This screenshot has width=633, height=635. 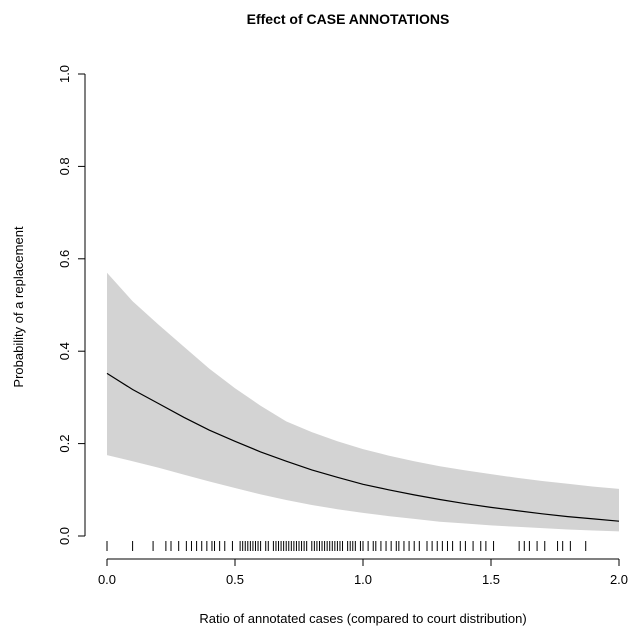 I want to click on x-tick-label: 1.0, so click(x=363, y=579).